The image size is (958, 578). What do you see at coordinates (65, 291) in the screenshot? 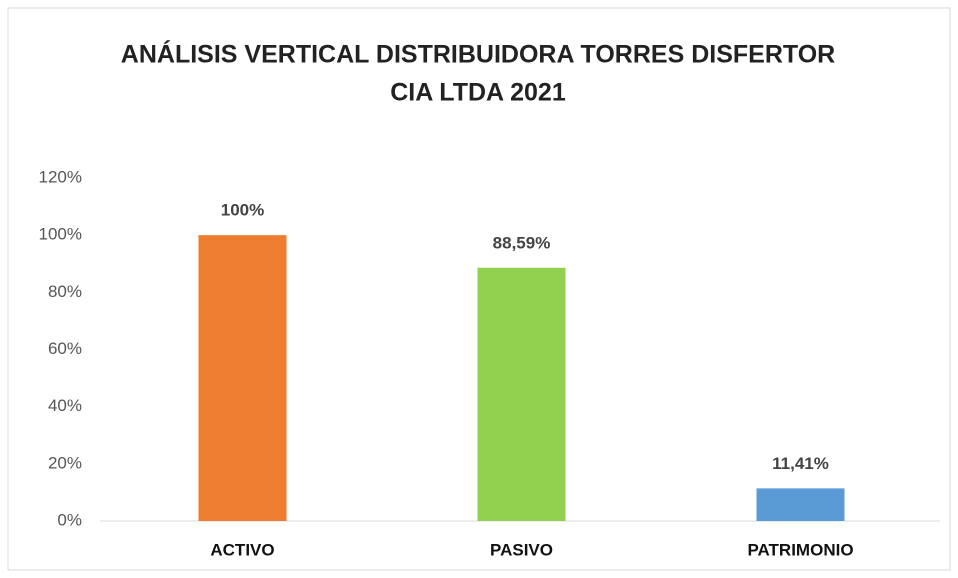
I see `y-tick-label: 80%` at bounding box center [65, 291].